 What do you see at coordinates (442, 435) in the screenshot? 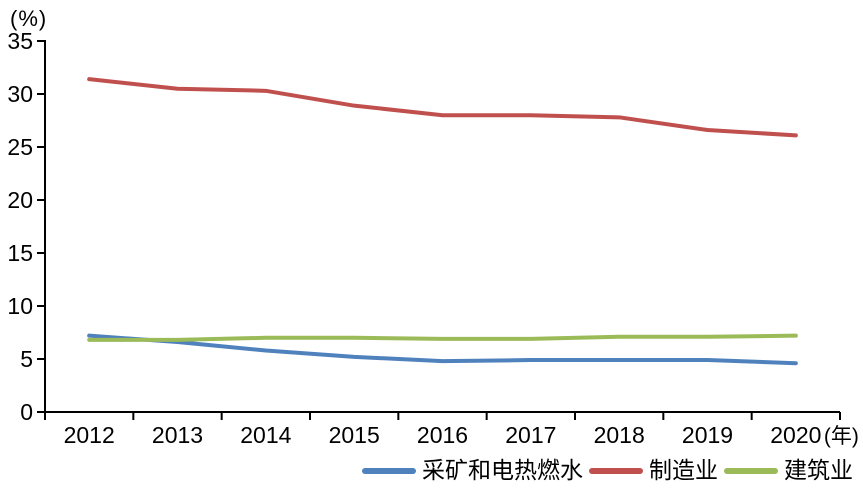
I see `x-tick-label: 2016` at bounding box center [442, 435].